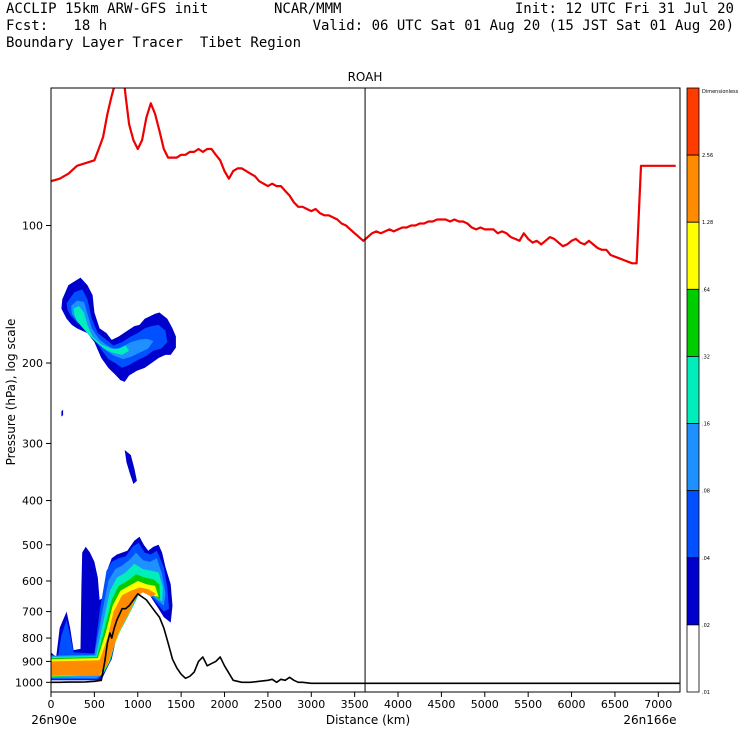 This screenshot has height=740, width=740. I want to click on y-tick-label-600: 600, so click(32, 581).